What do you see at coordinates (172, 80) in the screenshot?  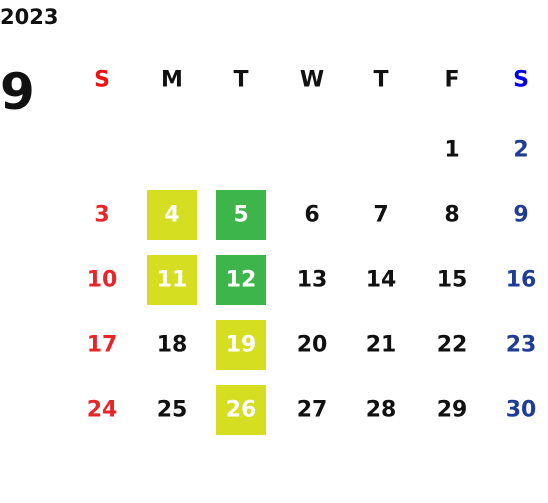 I see `weekday-label: M` at bounding box center [172, 80].